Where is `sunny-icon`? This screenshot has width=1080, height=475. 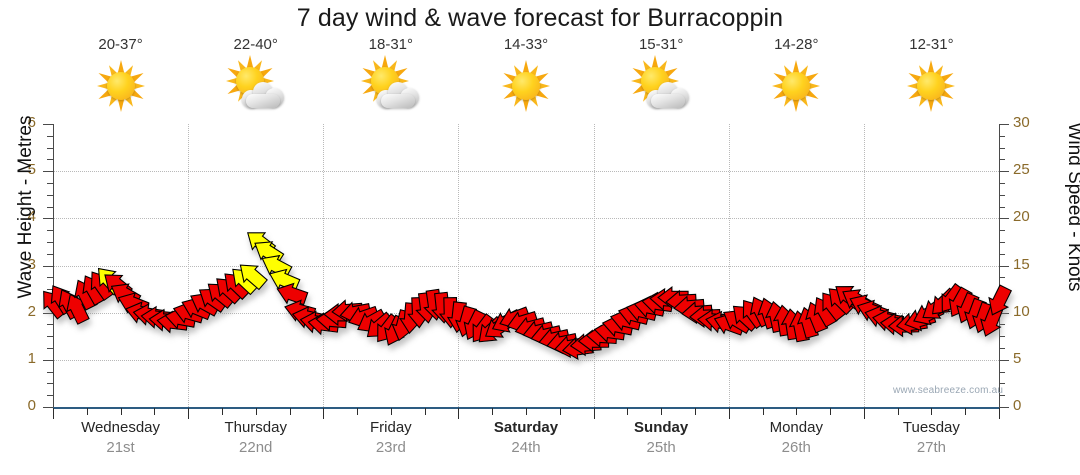
sunny-icon is located at coordinates (121, 86).